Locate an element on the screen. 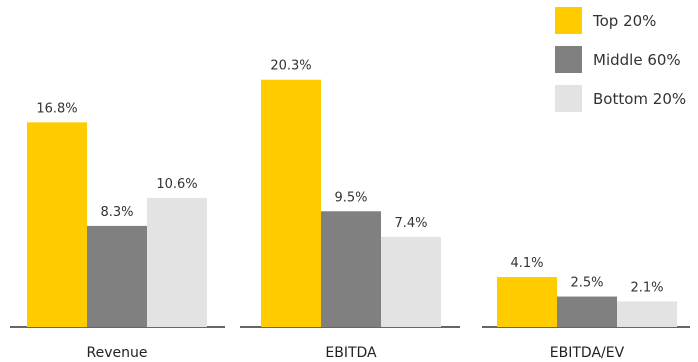  bar-revenue-middle-60- is located at coordinates (117, 276).